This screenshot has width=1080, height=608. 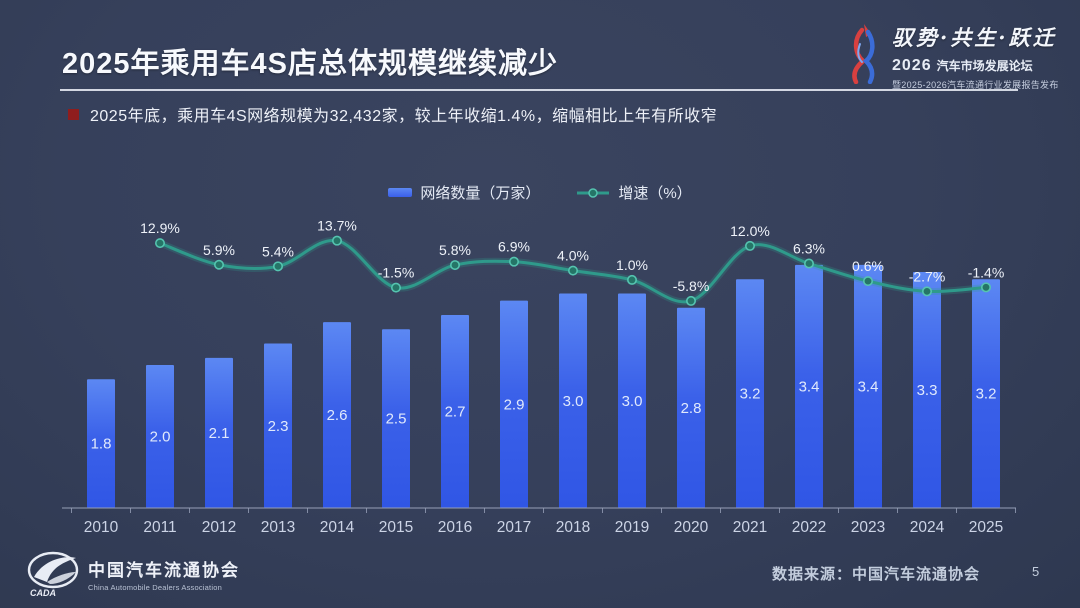 I want to click on line-point-2014, so click(x=336, y=240).